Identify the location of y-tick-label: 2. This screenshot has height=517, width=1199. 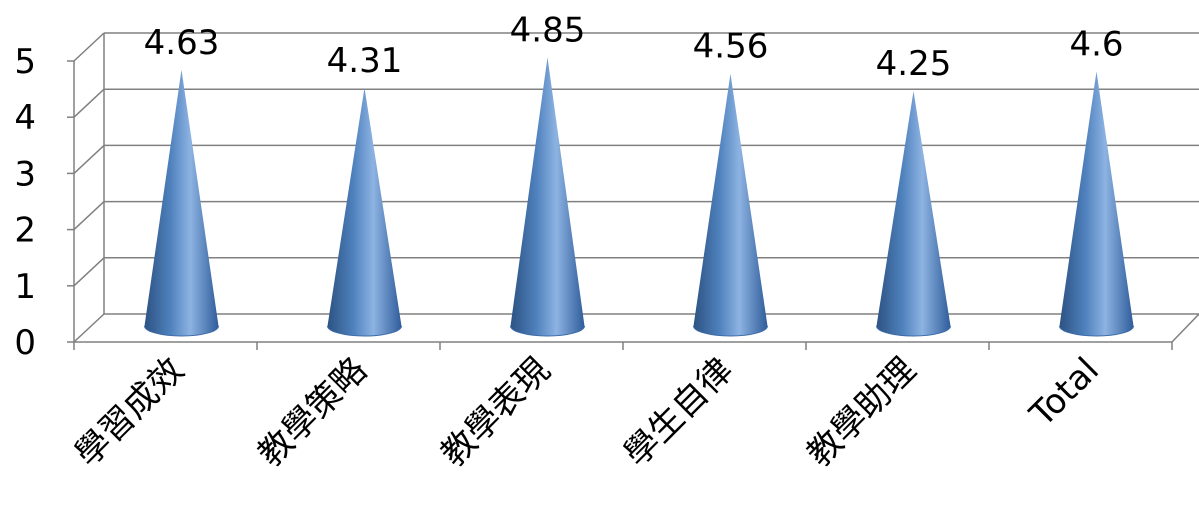
(25, 231).